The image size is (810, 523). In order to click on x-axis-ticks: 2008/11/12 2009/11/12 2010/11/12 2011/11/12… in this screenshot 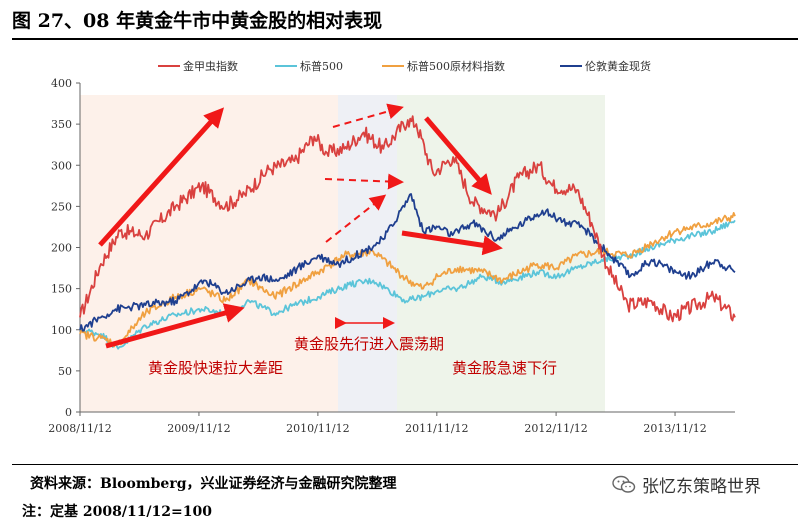, I will do `click(377, 423)`.